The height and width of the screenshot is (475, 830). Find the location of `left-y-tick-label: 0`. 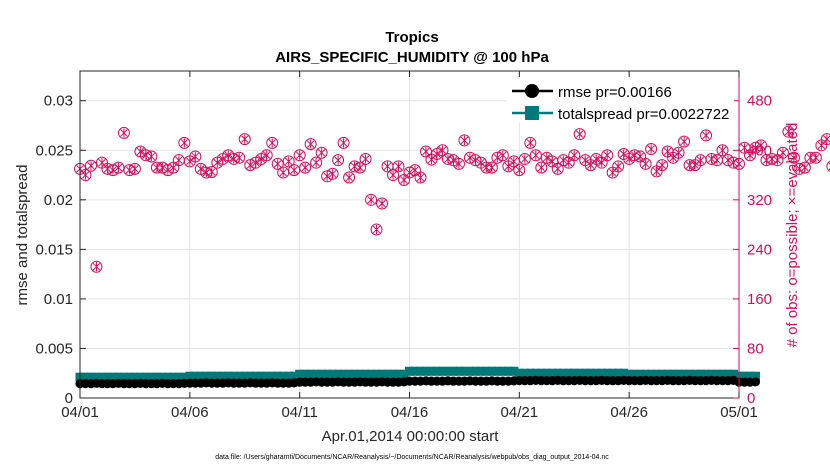

left-y-tick-label: 0 is located at coordinates (69, 398).